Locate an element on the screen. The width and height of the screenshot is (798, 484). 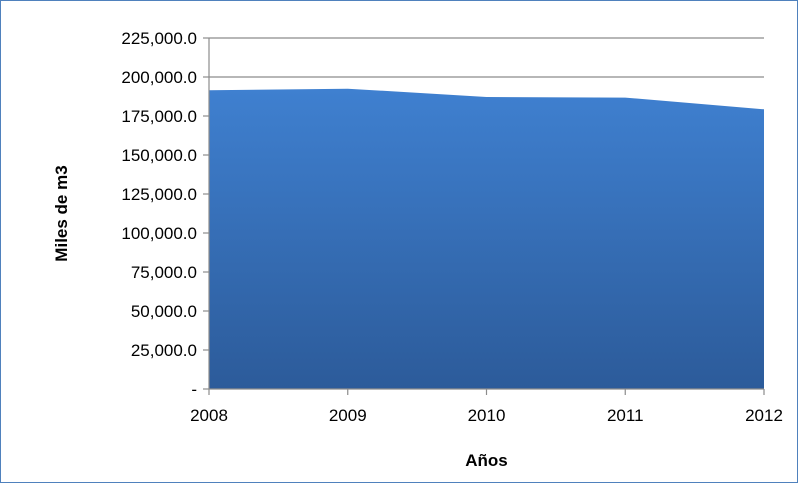
x-tick-labels: 2008 2009 2010 2011 2012 is located at coordinates (486, 415).